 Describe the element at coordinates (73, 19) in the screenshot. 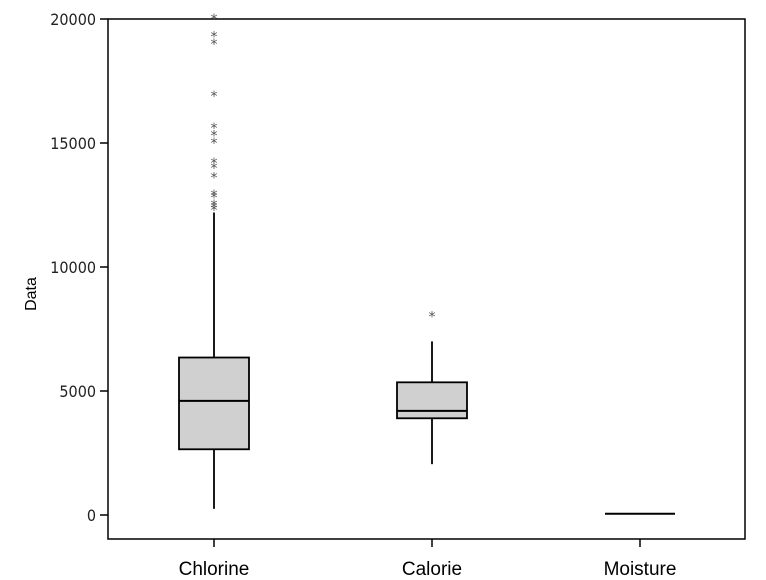

I see `y-tick-label: 20000` at that location.